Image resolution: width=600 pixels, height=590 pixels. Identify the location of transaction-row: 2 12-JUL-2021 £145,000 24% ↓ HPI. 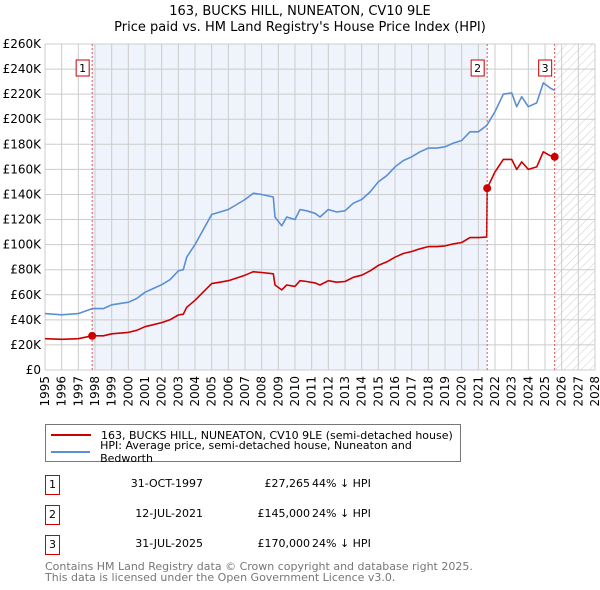
(255, 515).